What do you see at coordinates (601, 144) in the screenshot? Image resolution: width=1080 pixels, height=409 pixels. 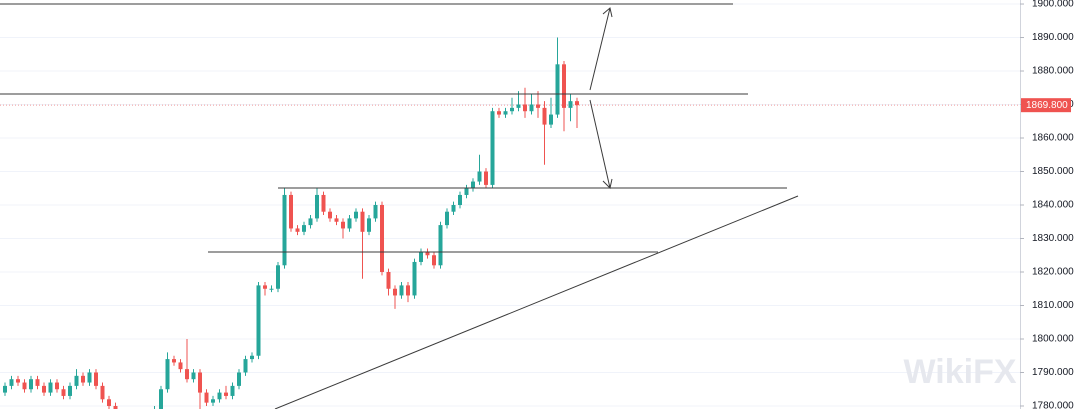 I see `arrow-down` at bounding box center [601, 144].